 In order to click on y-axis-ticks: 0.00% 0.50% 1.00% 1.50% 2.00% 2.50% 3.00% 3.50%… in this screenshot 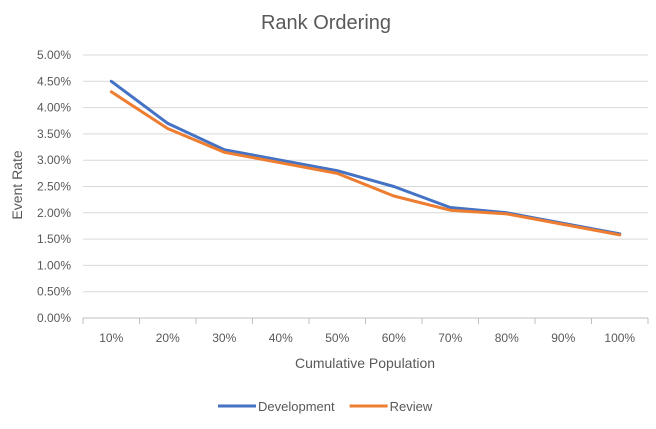, I will do `click(54, 186)`.